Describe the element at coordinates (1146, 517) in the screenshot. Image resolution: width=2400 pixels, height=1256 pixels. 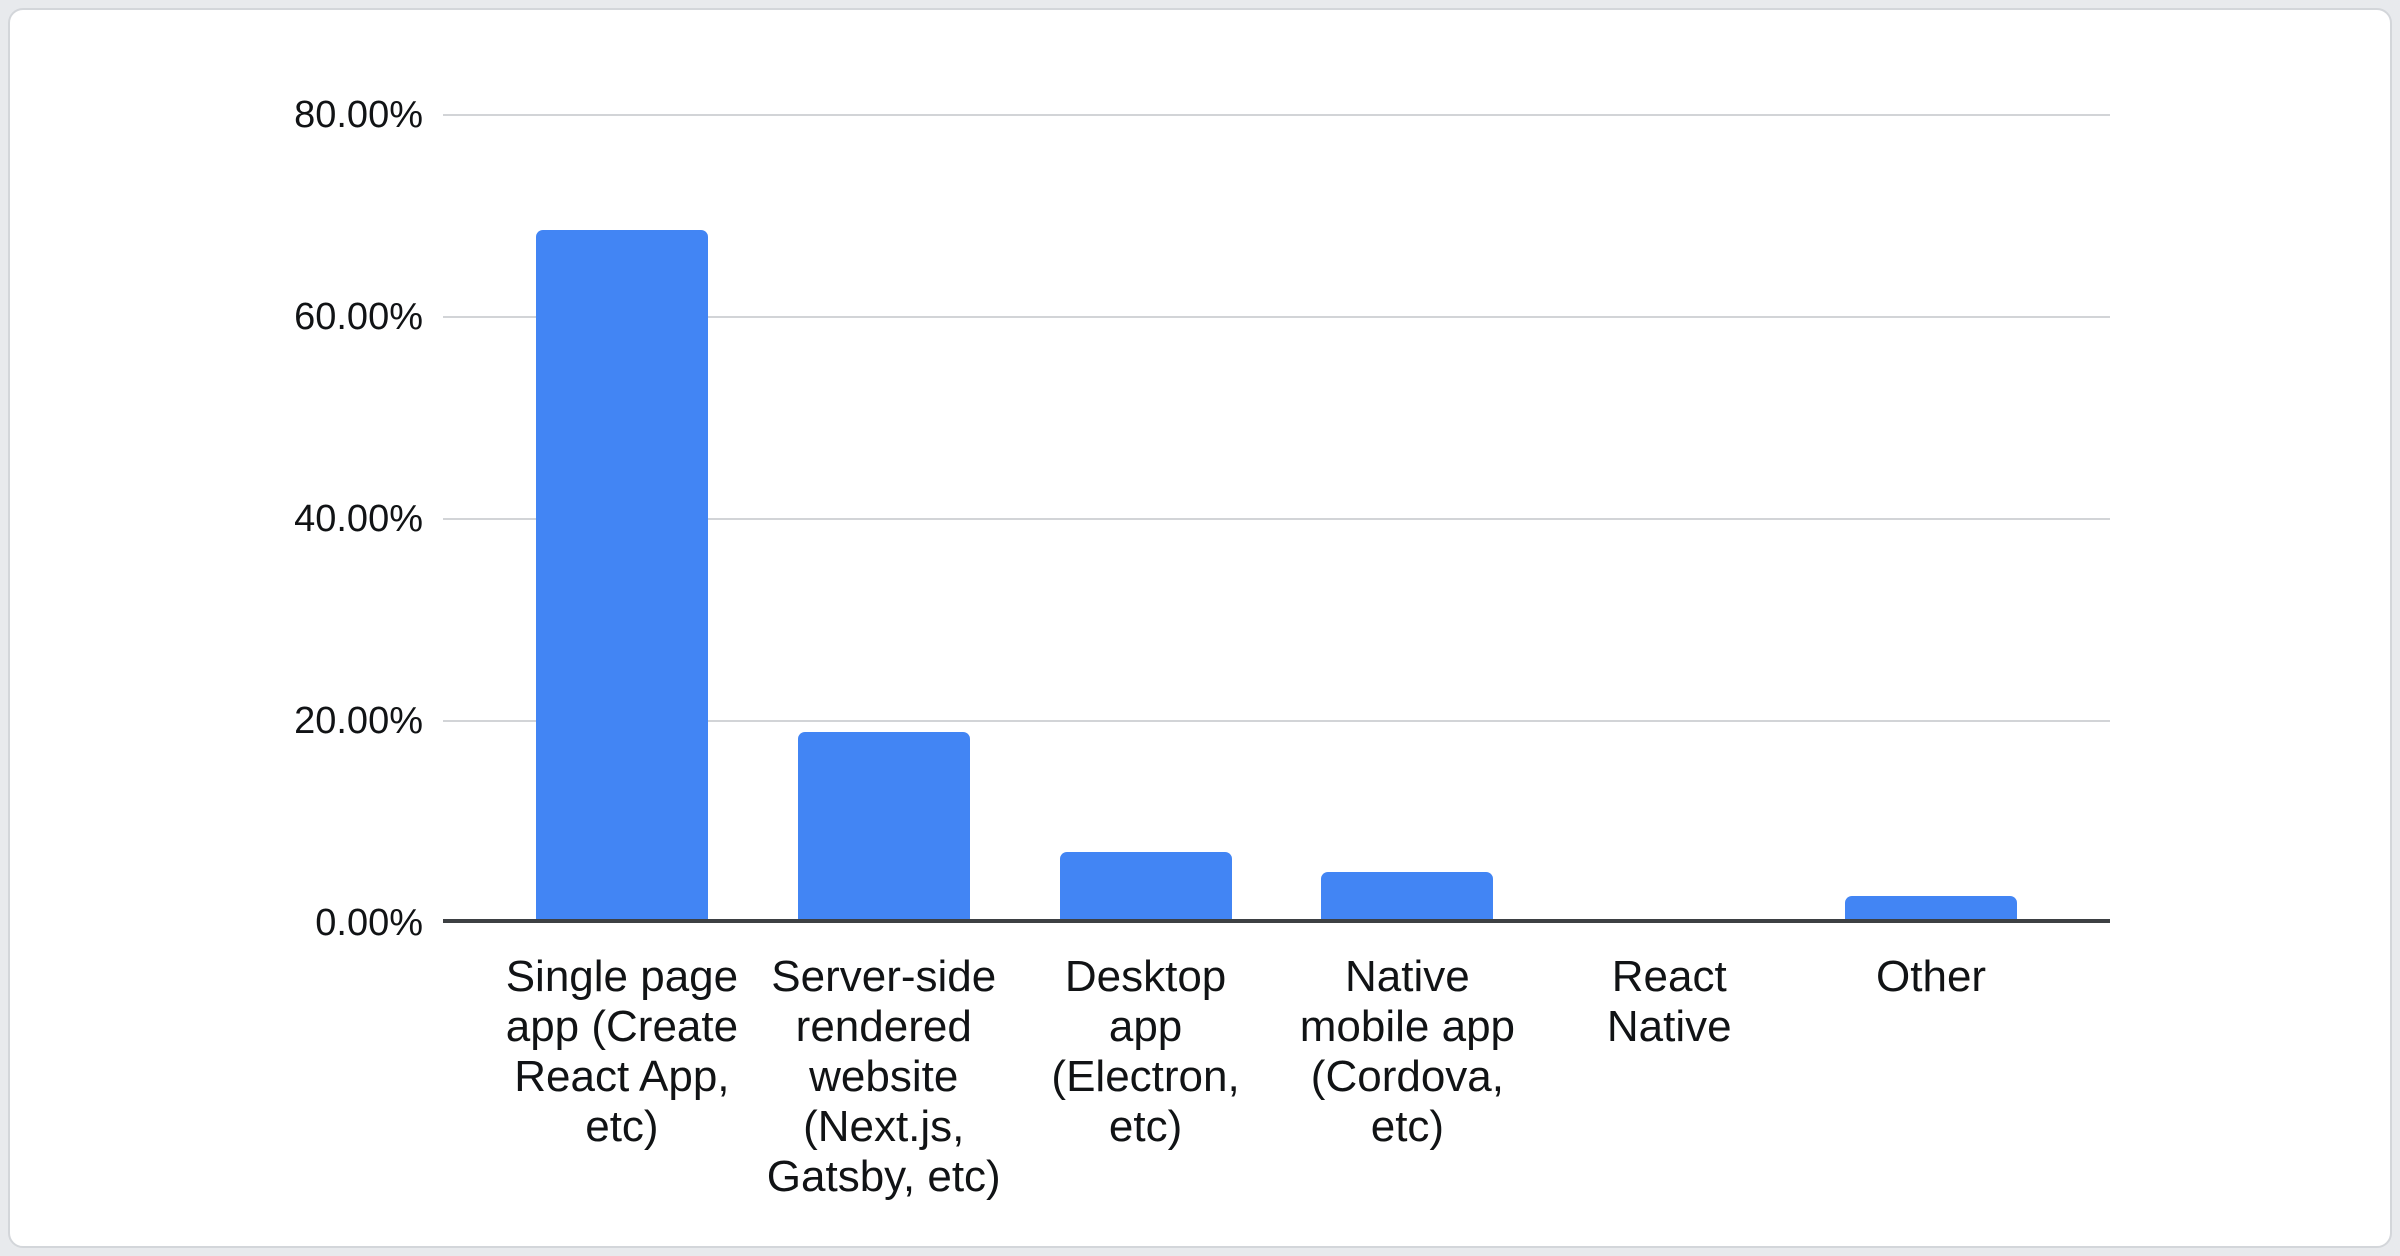
I see `bar-slot-desktop-app` at that location.